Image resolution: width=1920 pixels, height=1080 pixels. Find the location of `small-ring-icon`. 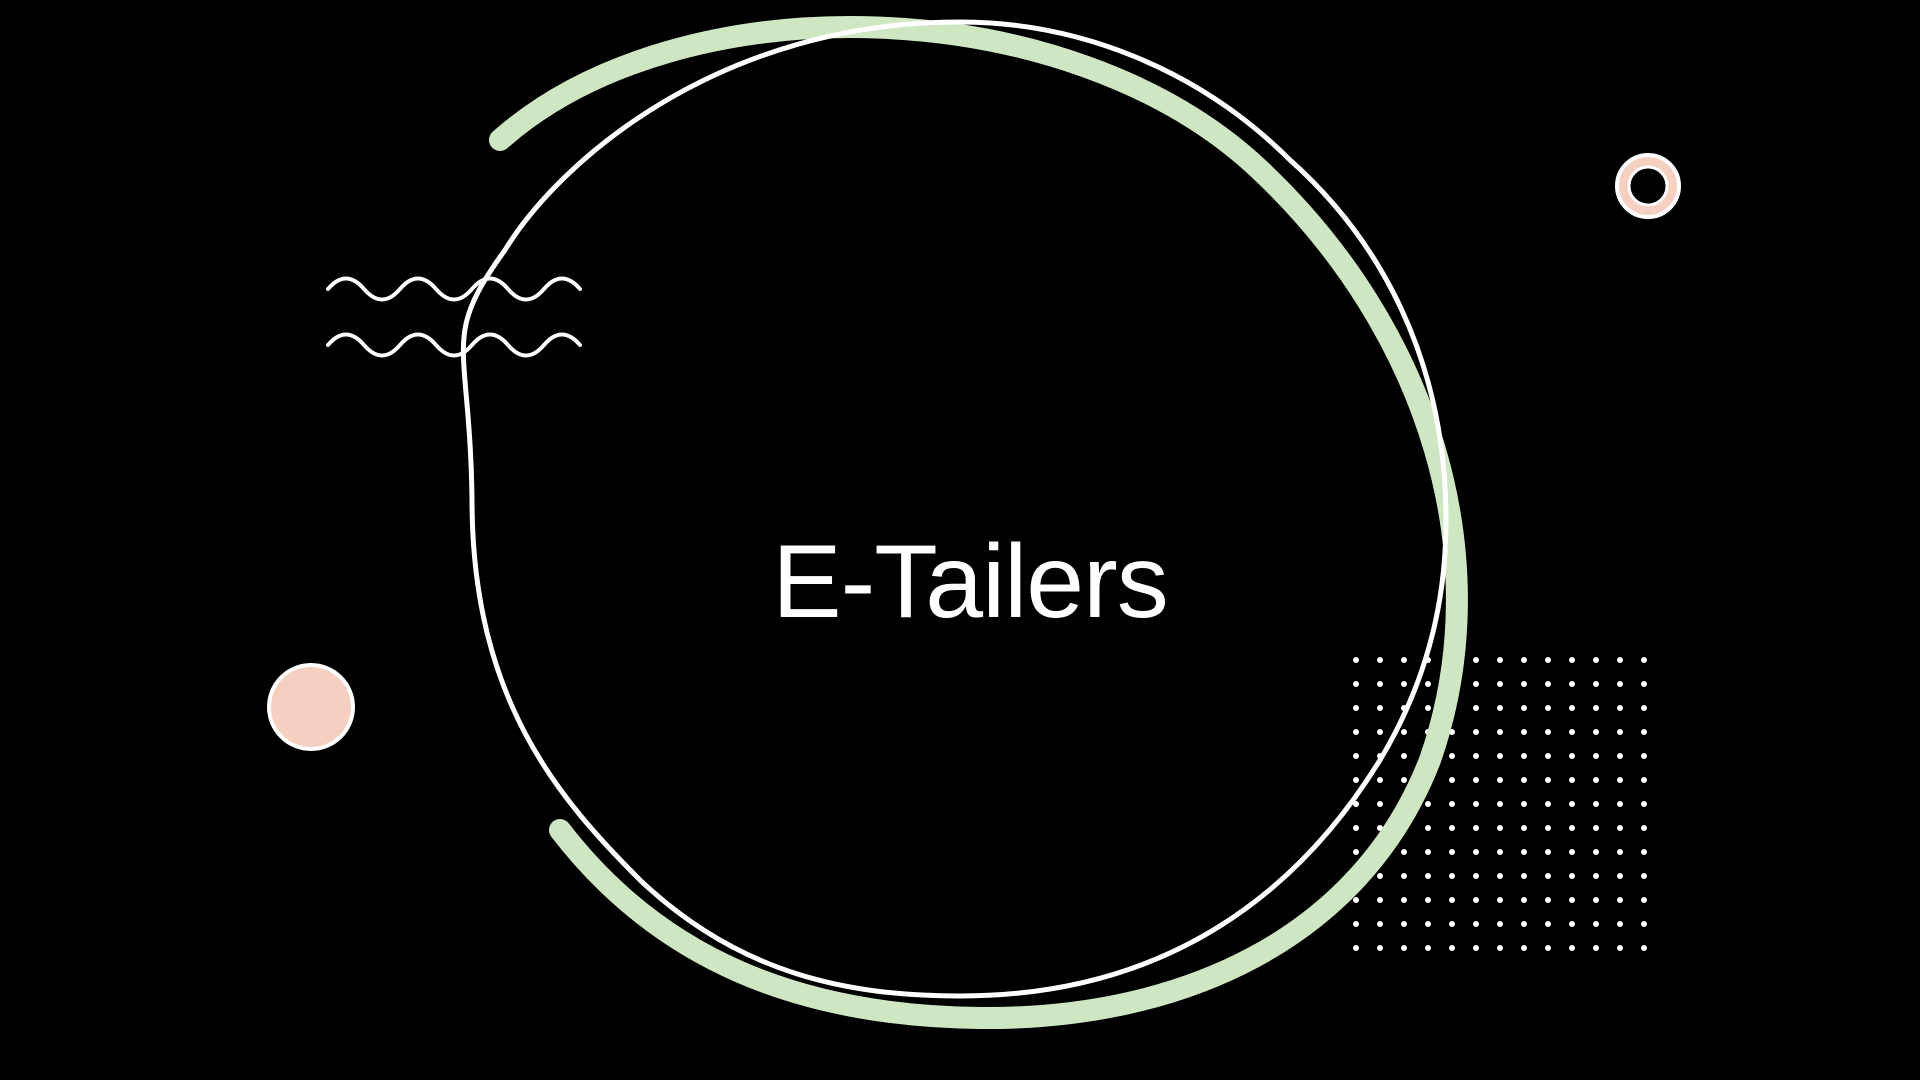

small-ring-icon is located at coordinates (1648, 186).